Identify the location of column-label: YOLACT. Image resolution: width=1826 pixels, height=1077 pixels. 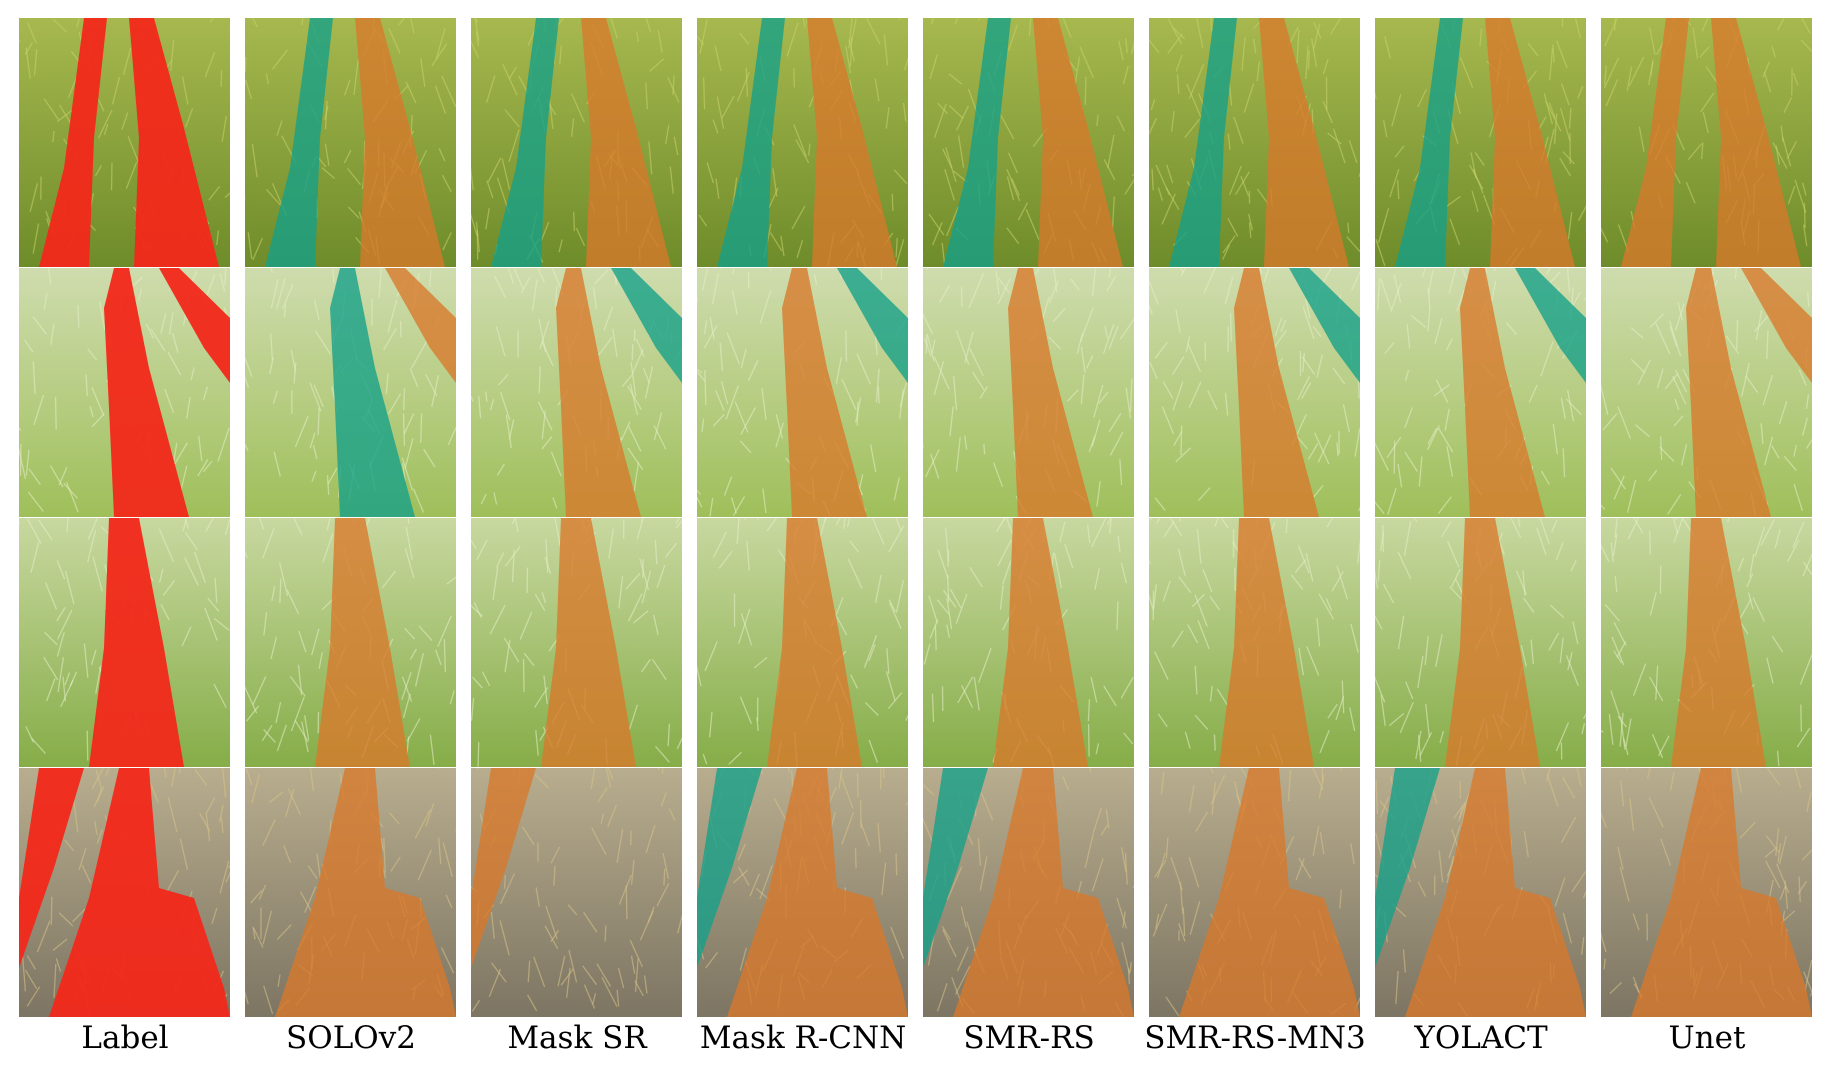
(1481, 1038).